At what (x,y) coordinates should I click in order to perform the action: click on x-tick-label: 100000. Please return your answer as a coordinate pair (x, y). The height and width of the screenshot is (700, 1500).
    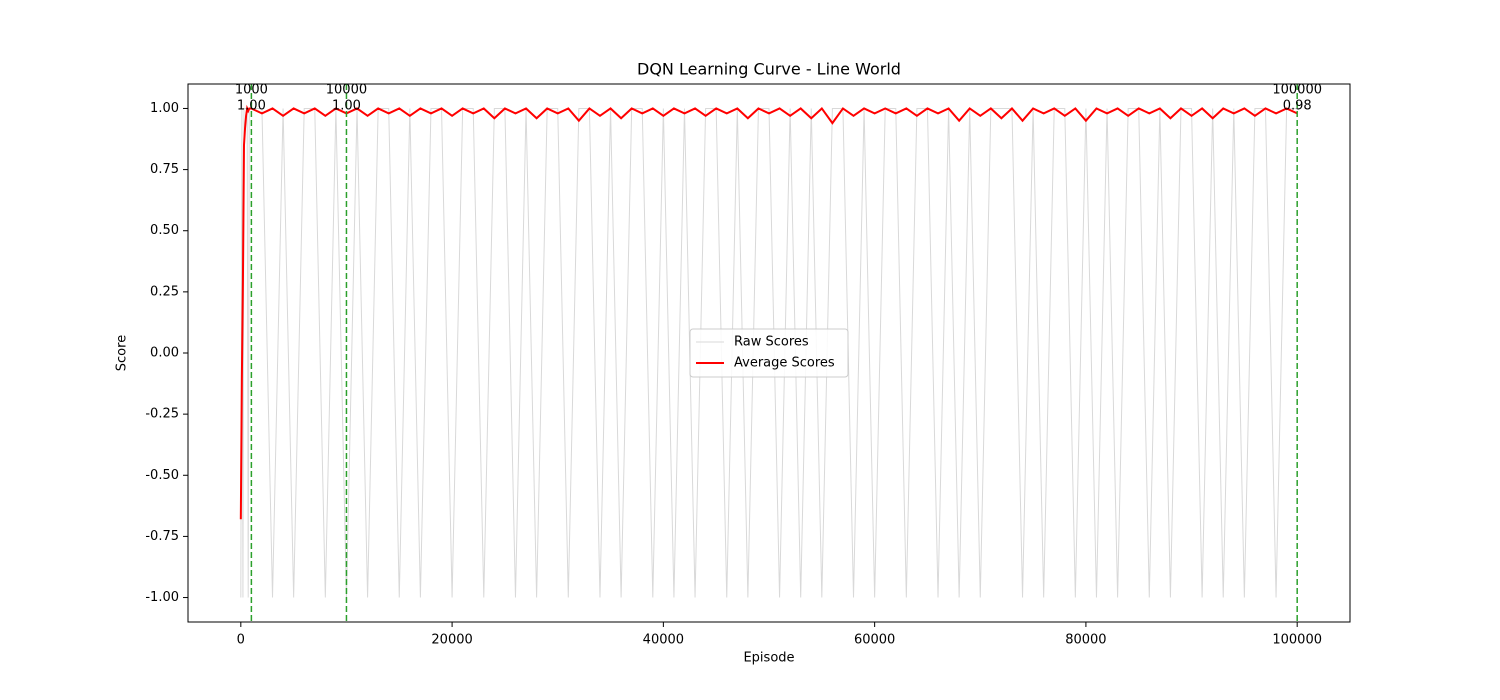
    Looking at the image, I should click on (1297, 640).